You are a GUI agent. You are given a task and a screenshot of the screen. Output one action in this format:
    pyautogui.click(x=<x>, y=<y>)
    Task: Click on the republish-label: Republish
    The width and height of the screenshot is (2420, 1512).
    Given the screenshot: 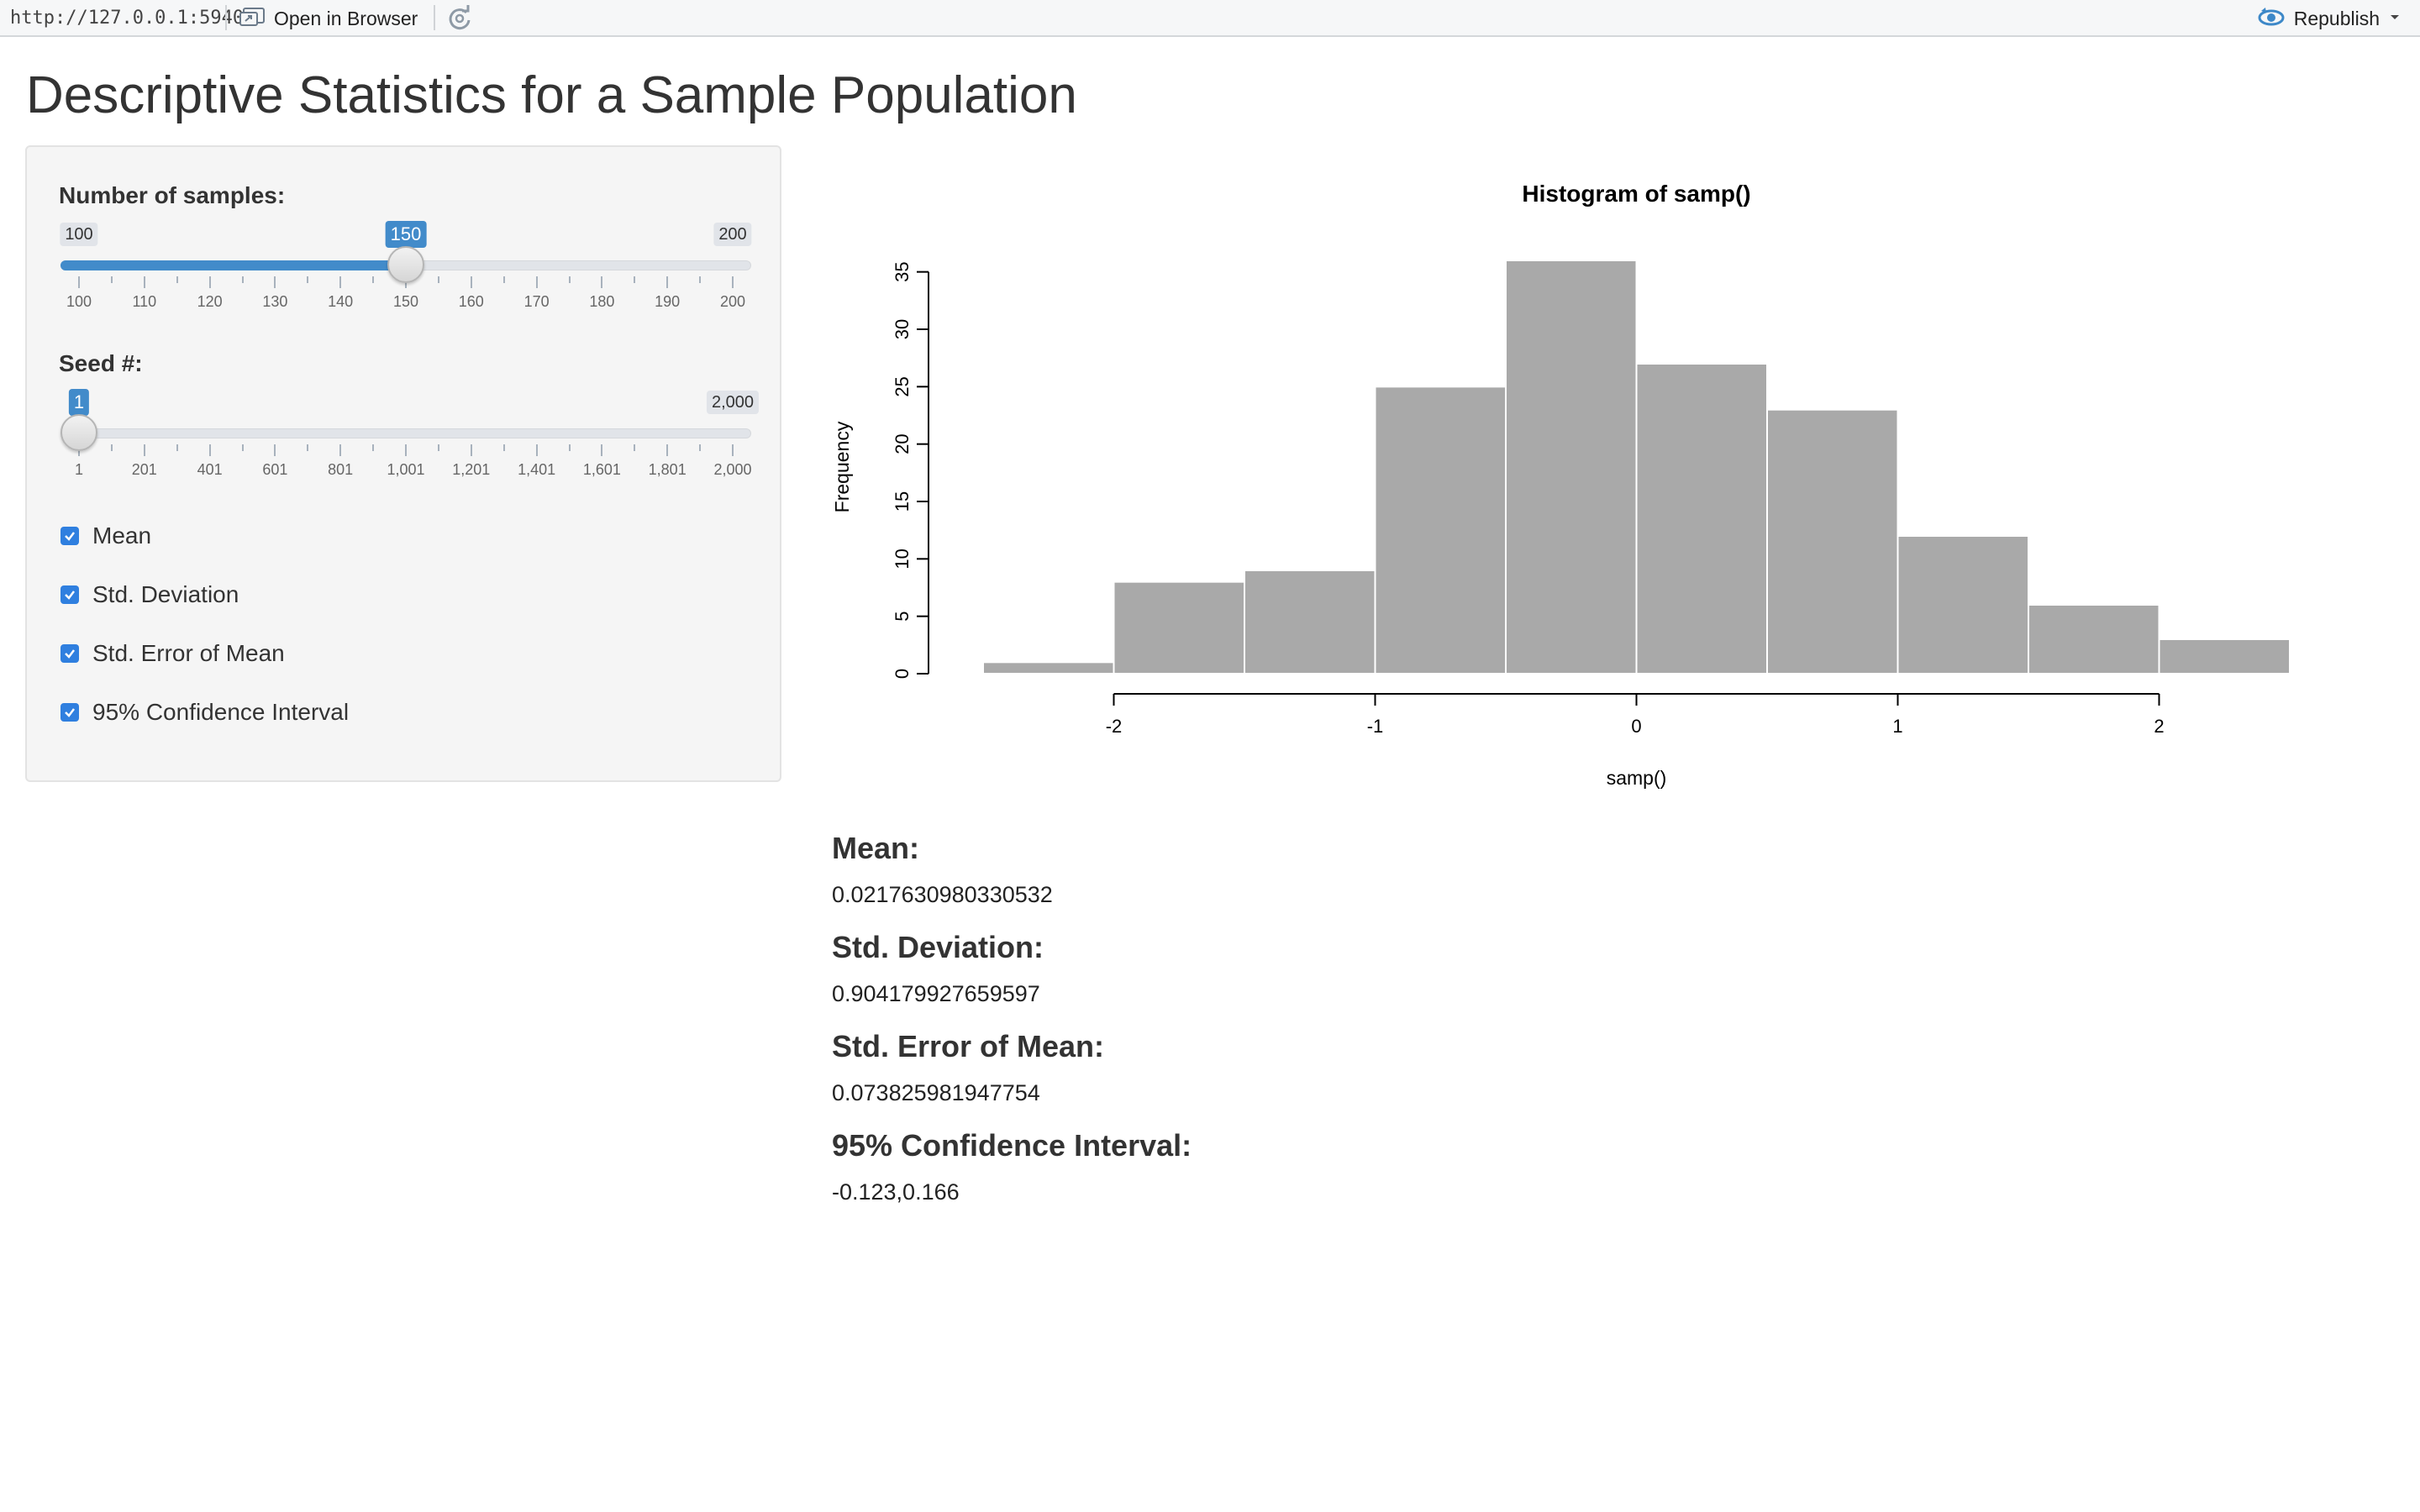 What is the action you would take?
    pyautogui.click(x=2336, y=18)
    